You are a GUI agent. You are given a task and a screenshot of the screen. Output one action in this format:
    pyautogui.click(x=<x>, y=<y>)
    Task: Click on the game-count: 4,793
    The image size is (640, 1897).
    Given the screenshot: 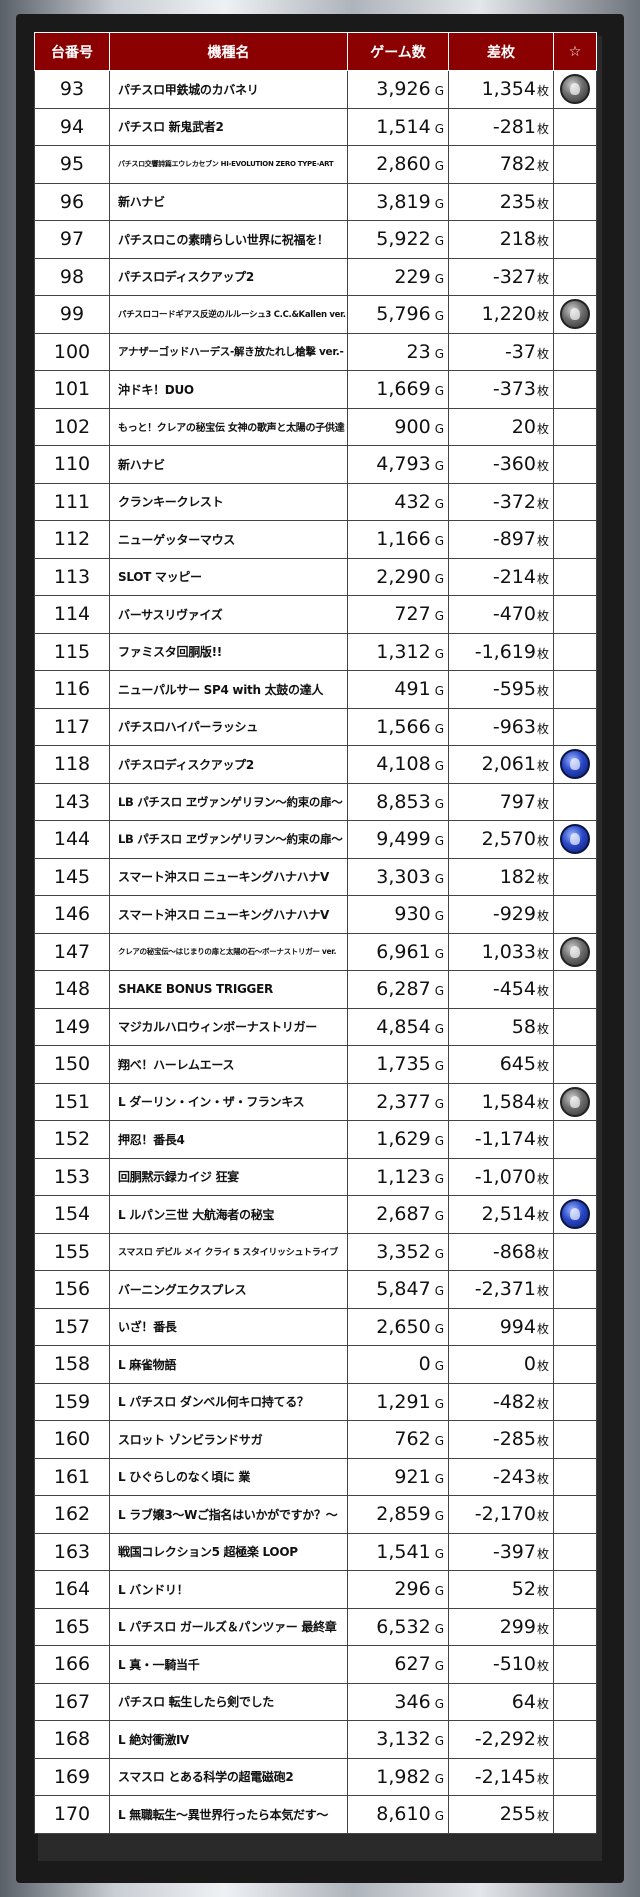 What is the action you would take?
    pyautogui.click(x=403, y=464)
    